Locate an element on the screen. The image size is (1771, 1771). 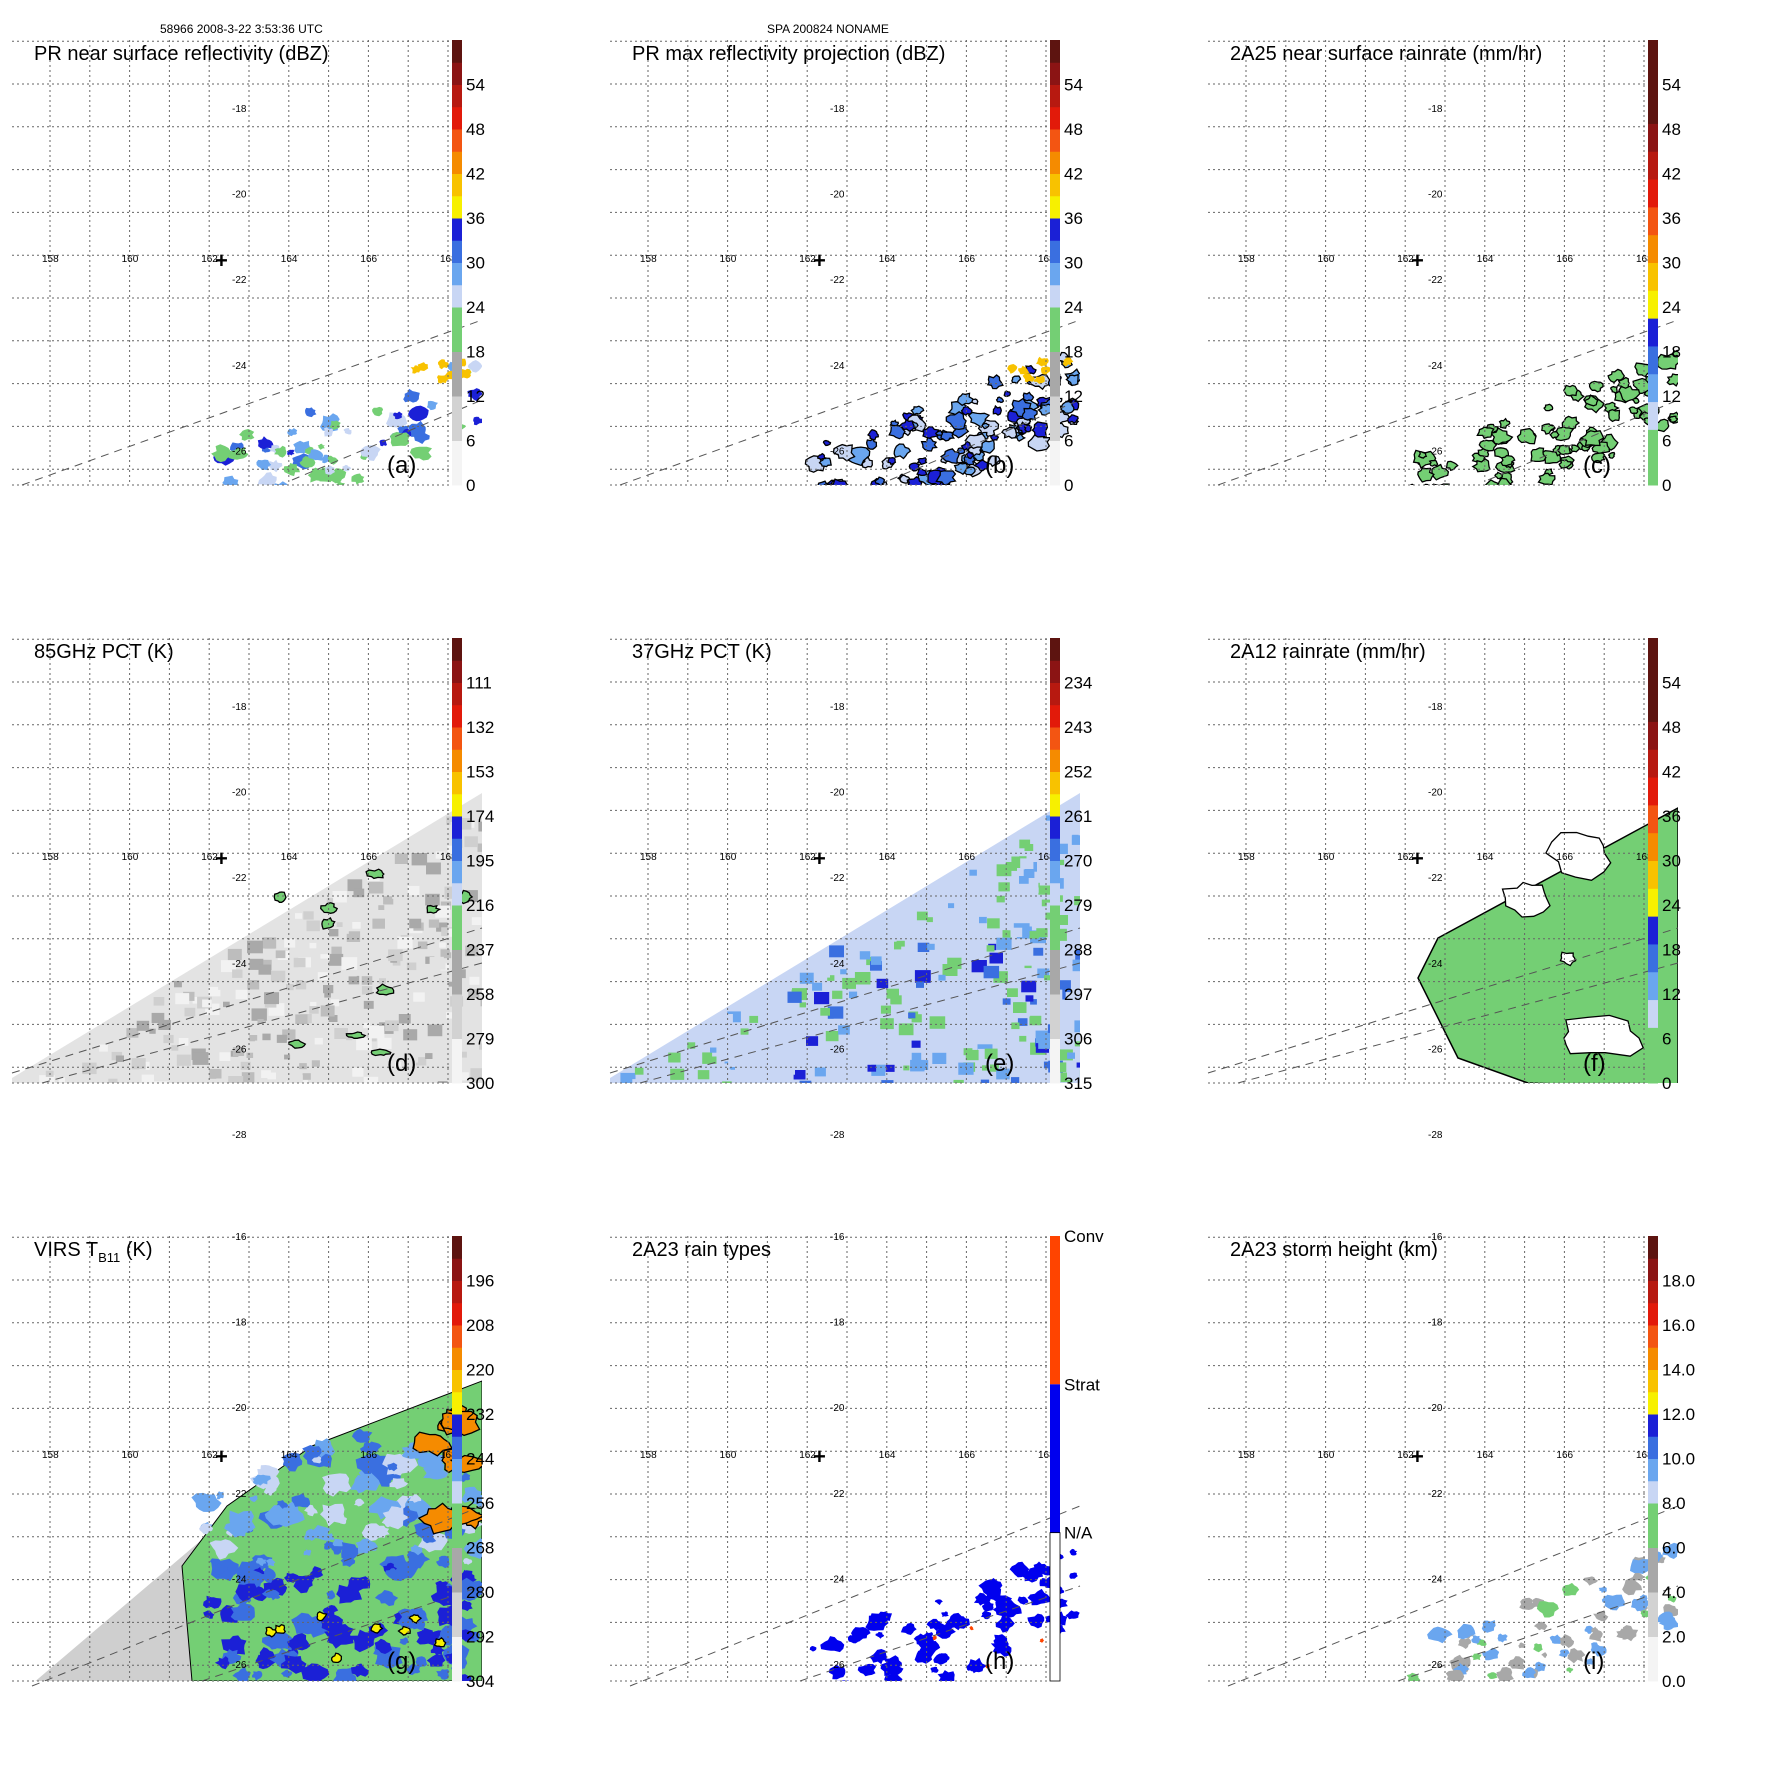
lat-label: -18 is located at coordinates (1435, 109).